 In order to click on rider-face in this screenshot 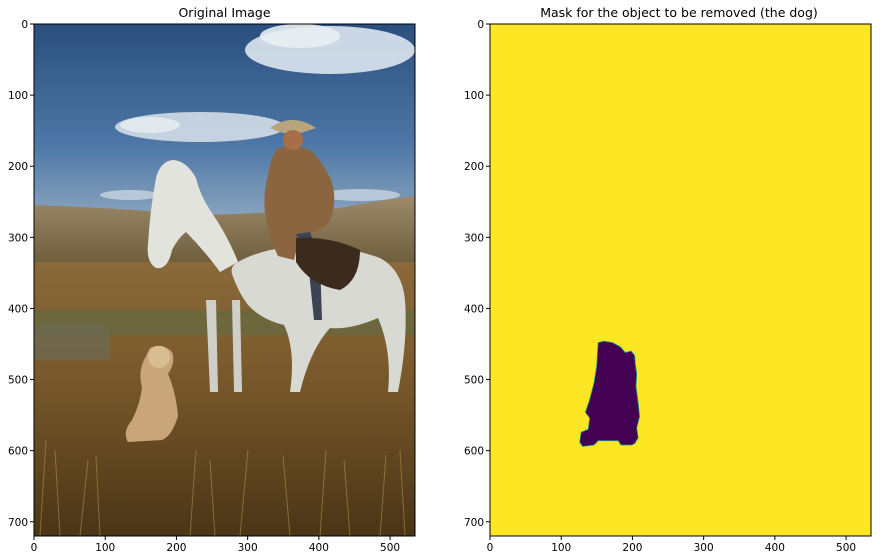, I will do `click(293, 140)`.